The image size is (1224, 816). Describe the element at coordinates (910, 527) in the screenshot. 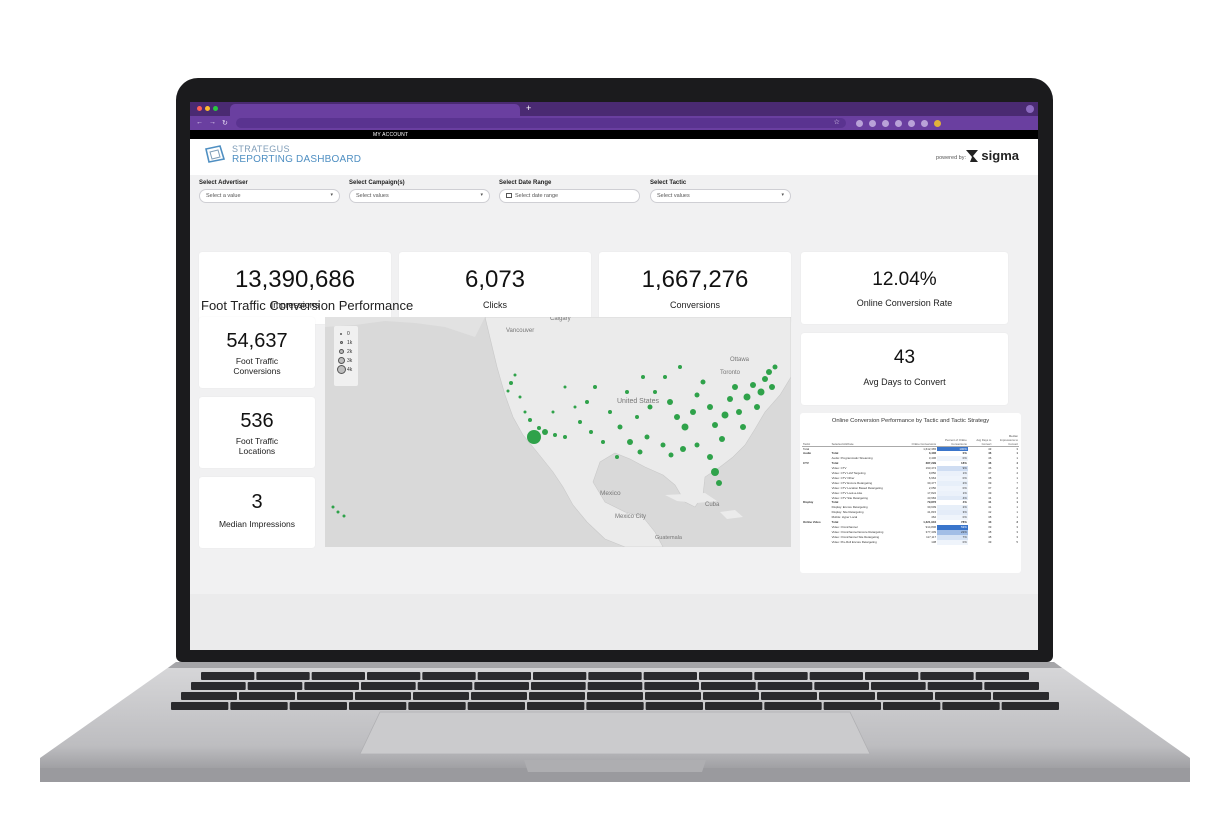

I see `table-row: Video: Omnichannel 914,806 53% 39 3` at that location.